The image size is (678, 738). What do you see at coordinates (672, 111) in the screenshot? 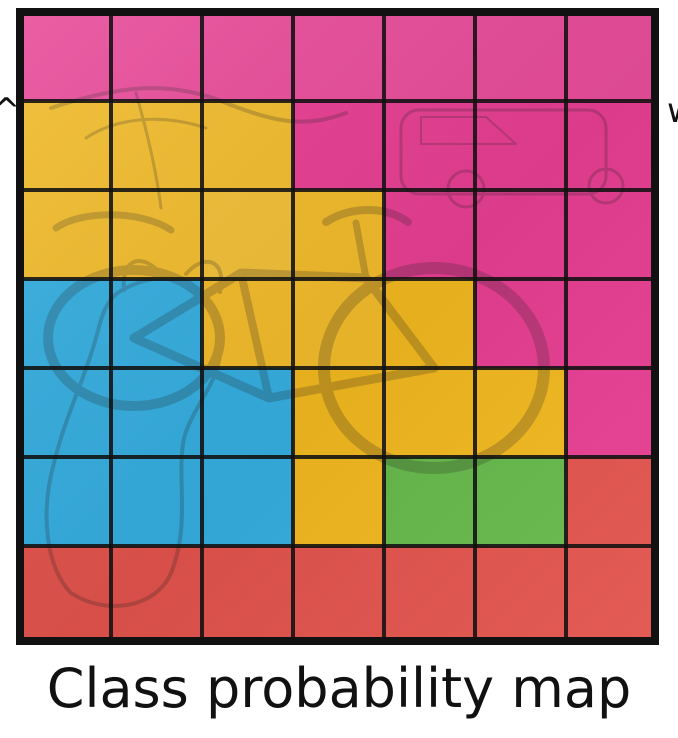
I see `right-edge-mark: w` at bounding box center [672, 111].